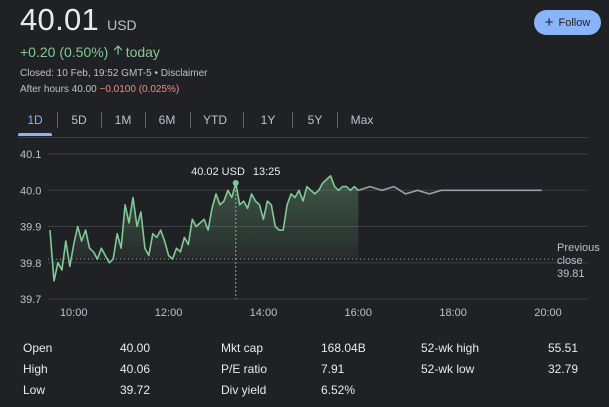  Describe the element at coordinates (315, 120) in the screenshot. I see `range-tab-5y: 5Y` at that location.